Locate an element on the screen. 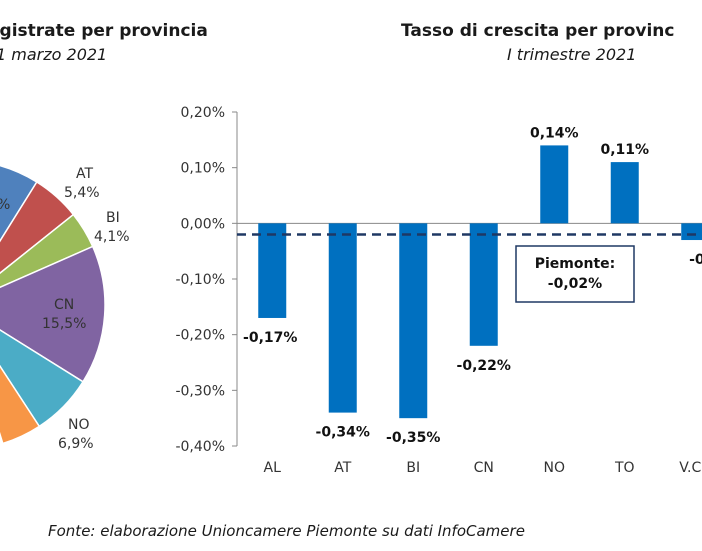 This screenshot has width=702, height=551. x-tick-label: BI is located at coordinates (413, 468).